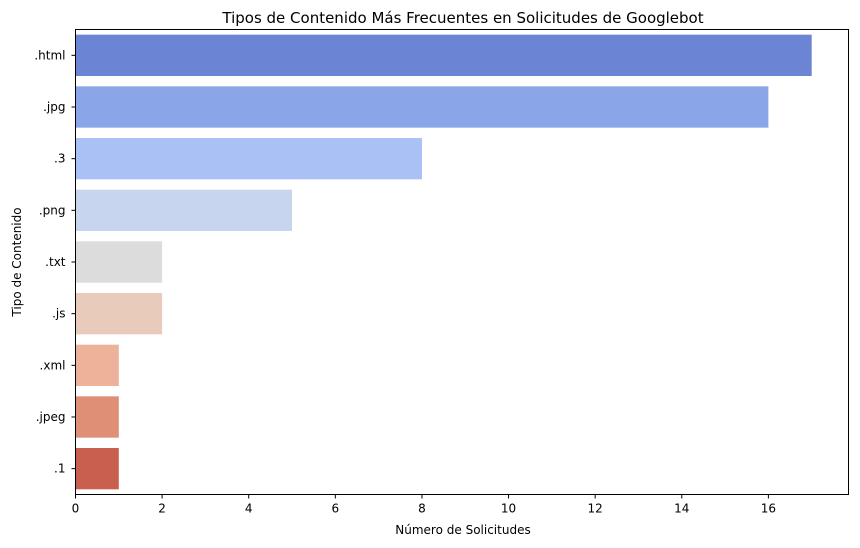  What do you see at coordinates (49, 55) in the screenshot?
I see `y-tick-label: .html` at bounding box center [49, 55].